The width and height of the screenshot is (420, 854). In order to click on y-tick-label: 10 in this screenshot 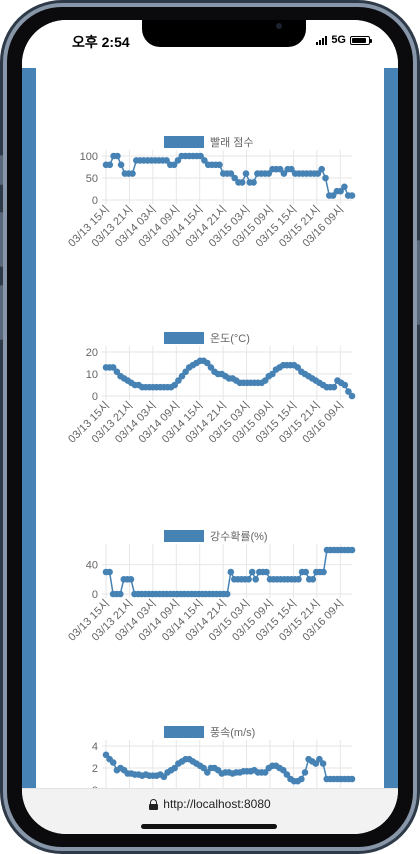, I will do `click(92, 375)`.